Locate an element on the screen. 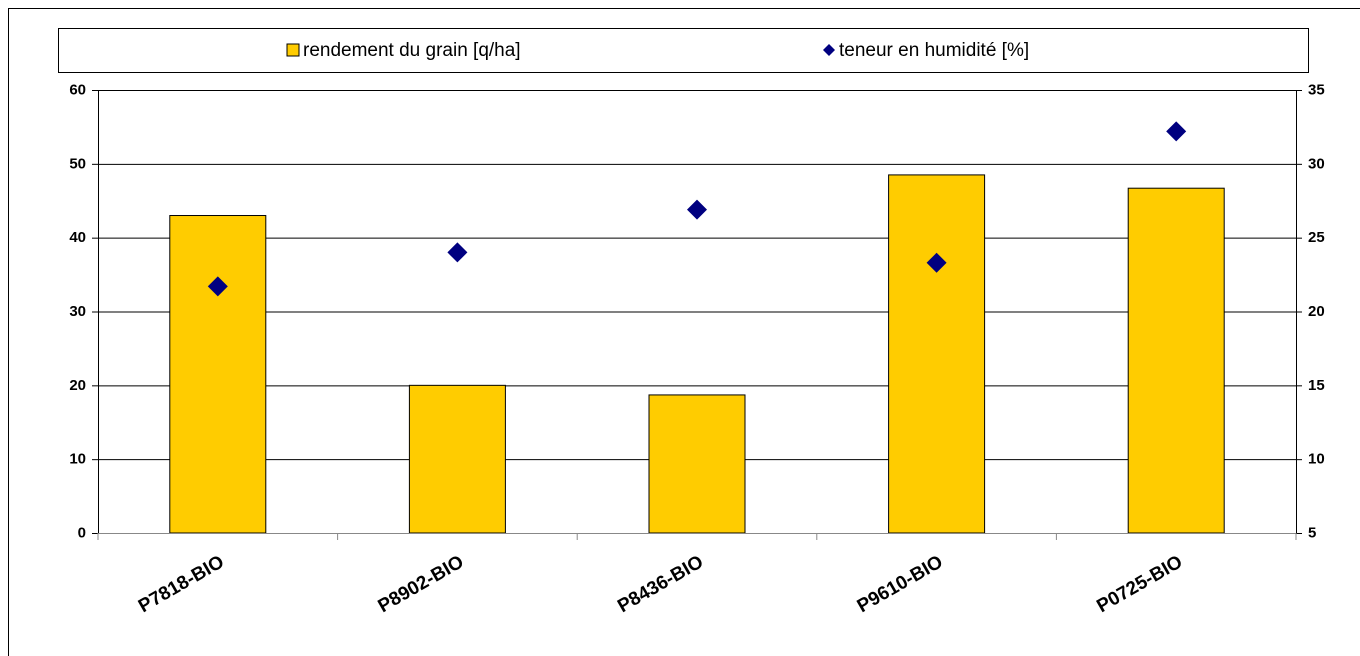 The image size is (1360, 656). y-tick-label: 0 is located at coordinates (82, 532).